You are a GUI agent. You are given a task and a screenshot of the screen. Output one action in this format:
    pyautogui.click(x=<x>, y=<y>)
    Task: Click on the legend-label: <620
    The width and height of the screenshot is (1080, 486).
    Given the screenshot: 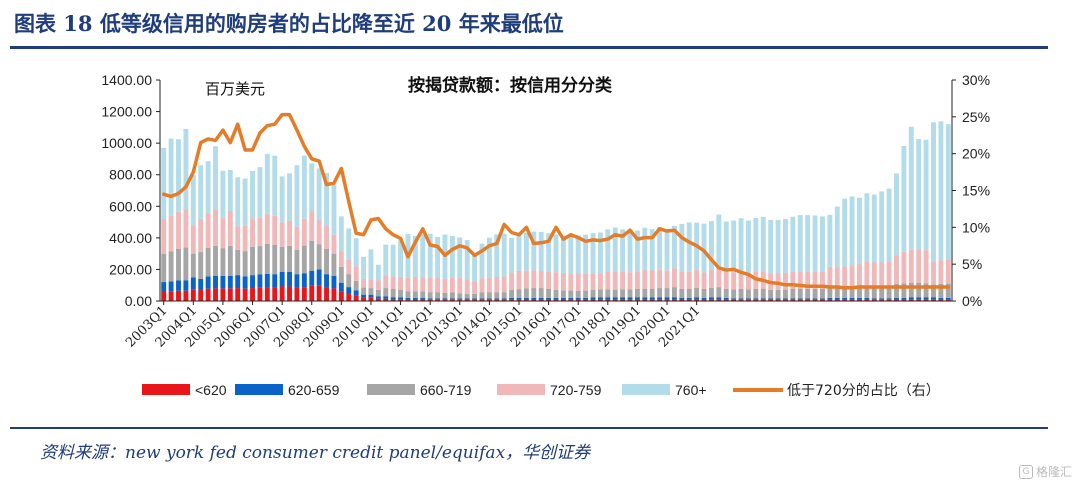 What is the action you would take?
    pyautogui.click(x=211, y=390)
    